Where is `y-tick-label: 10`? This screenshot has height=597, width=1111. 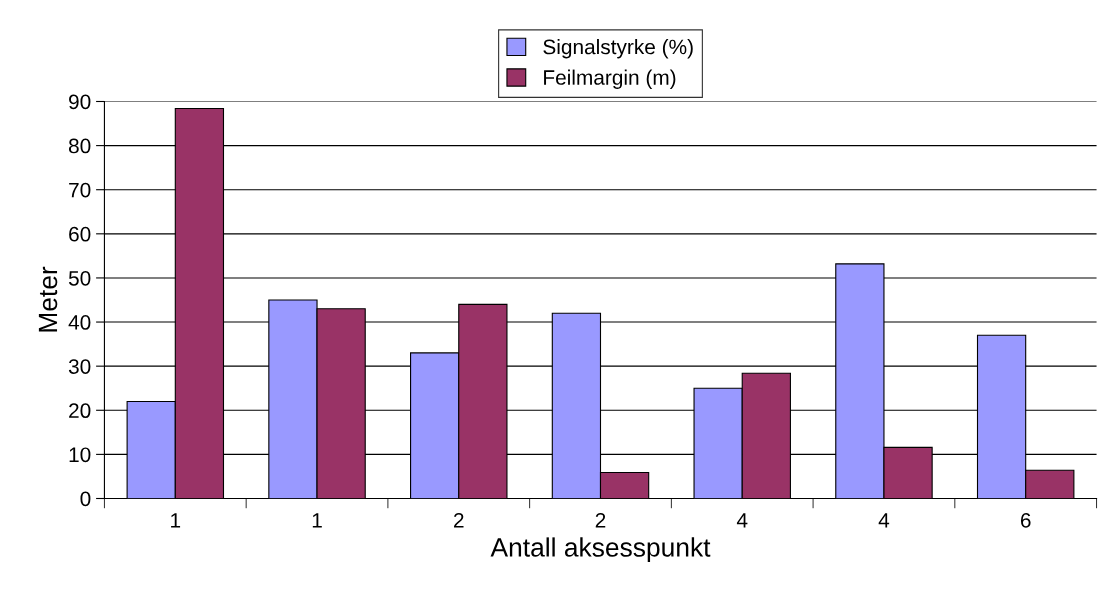 y-tick-label: 10 is located at coordinates (80, 455).